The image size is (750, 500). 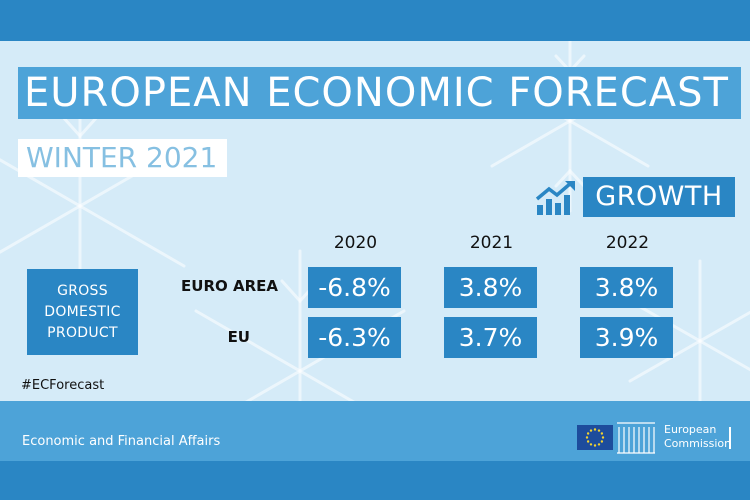 I want to click on gdp-label-box: GROSS DOMESTIC PRODUCT, so click(x=82, y=312).